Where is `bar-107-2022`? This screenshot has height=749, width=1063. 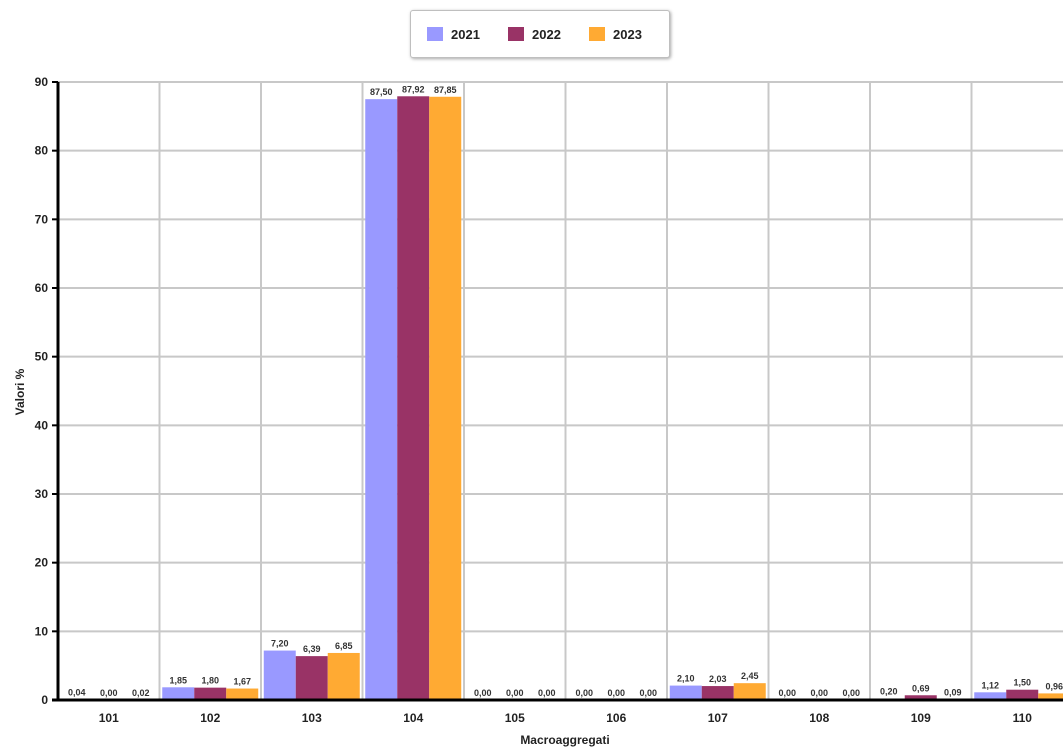 bar-107-2022 is located at coordinates (717, 693).